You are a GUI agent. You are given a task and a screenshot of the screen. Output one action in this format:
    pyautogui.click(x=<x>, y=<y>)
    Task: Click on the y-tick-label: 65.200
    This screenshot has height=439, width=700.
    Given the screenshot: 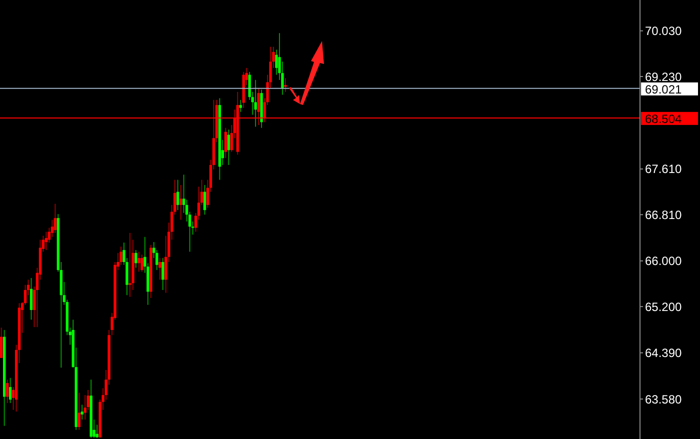 What is the action you would take?
    pyautogui.click(x=663, y=307)
    